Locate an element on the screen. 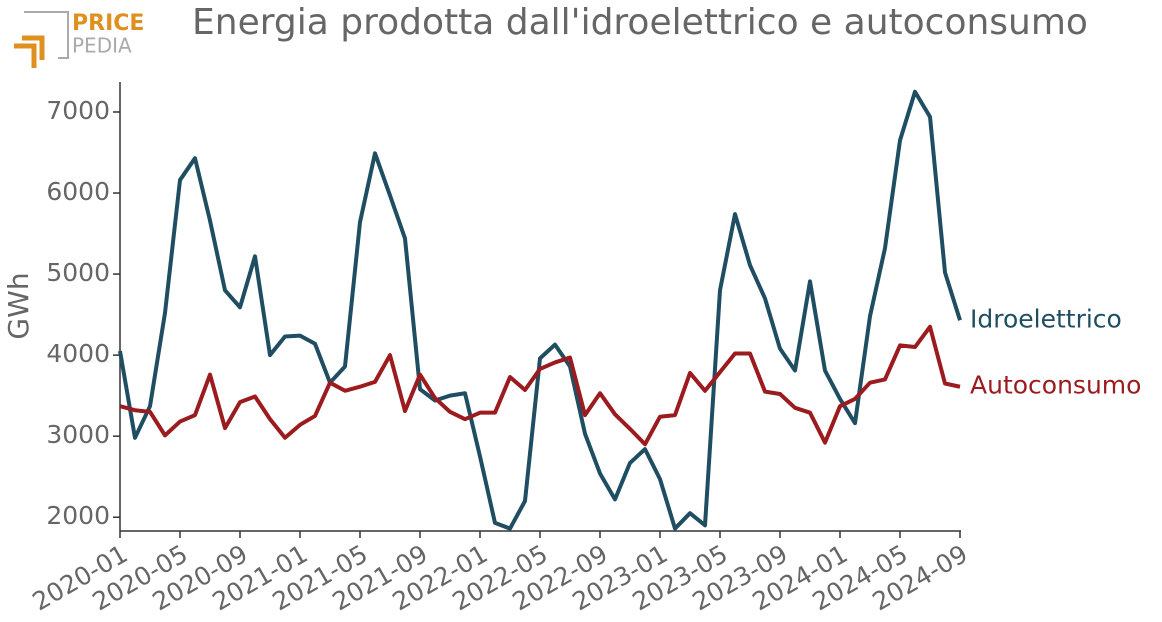  logo-frame is located at coordinates (46, 35).